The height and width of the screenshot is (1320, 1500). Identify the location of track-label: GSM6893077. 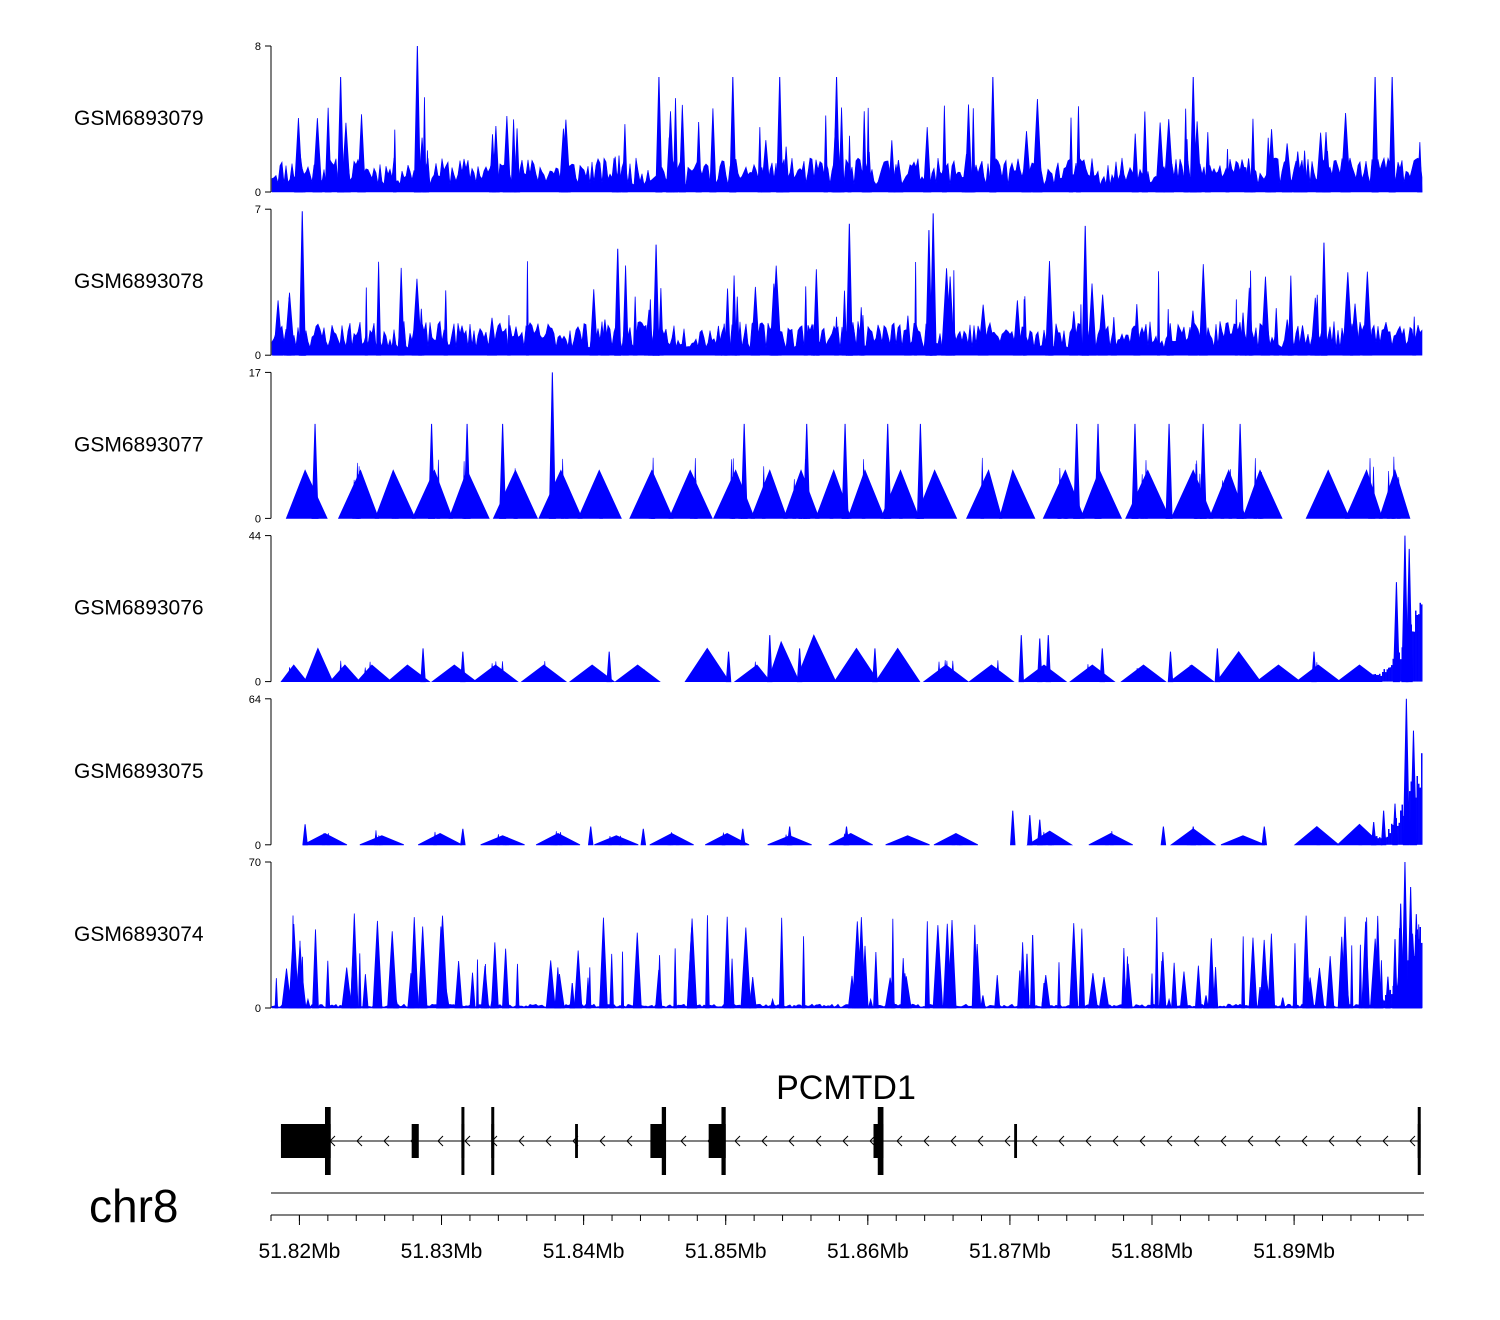
(139, 444).